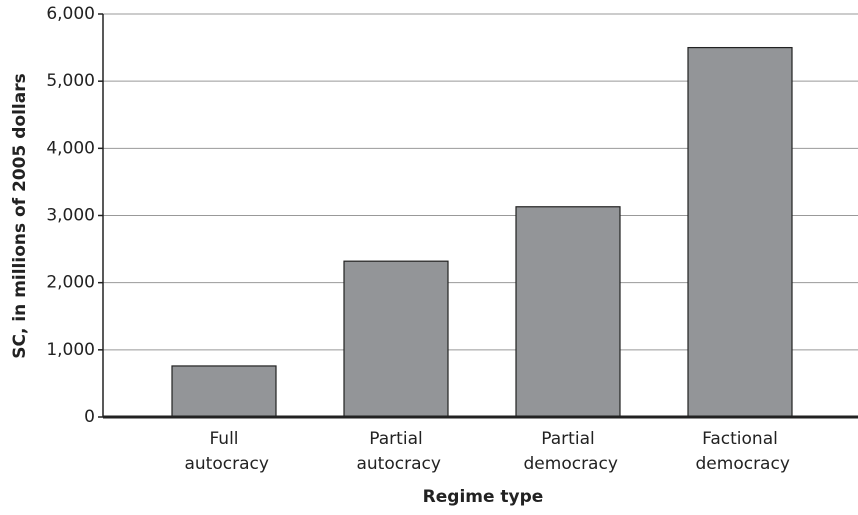 This screenshot has width=858, height=515. Describe the element at coordinates (396, 451) in the screenshot. I see `x-tick-label: Partial autocracy` at that location.